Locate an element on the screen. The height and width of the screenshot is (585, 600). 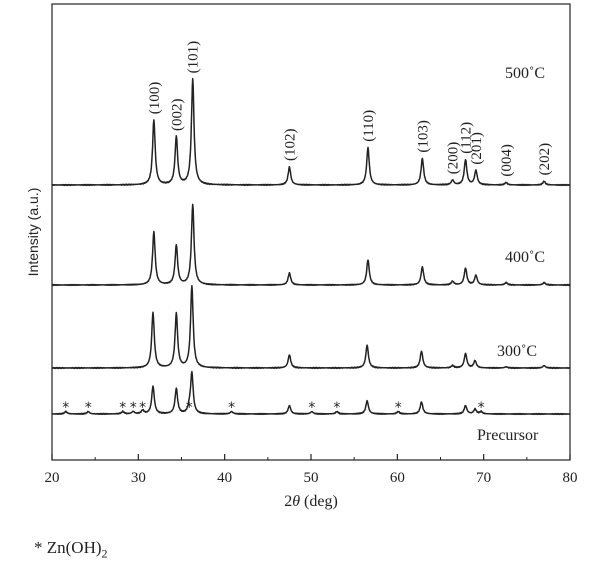
x-tick-label-1: 30 is located at coordinates (138, 478).